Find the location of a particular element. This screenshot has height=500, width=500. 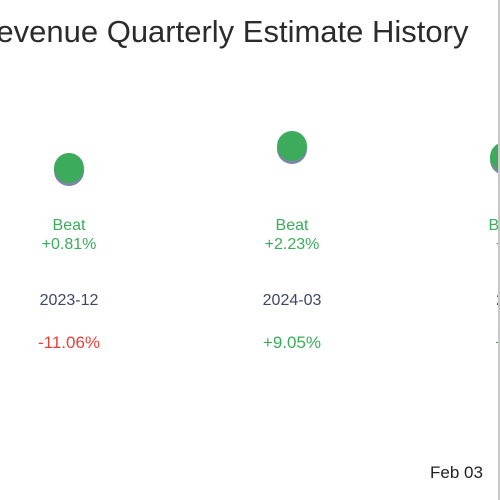

right-edge-divider is located at coordinates (499, 250).